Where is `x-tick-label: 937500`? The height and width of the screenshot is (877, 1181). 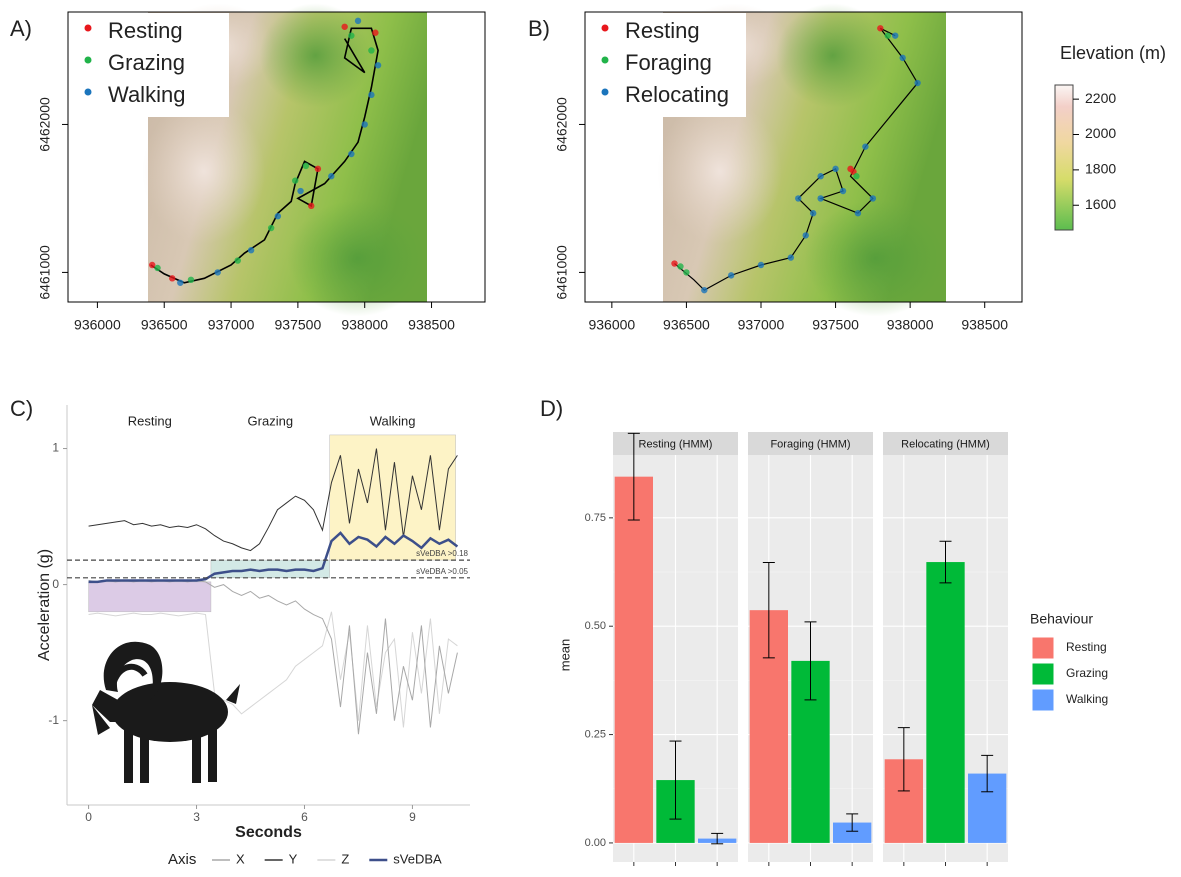
x-tick-label: 937500 is located at coordinates (298, 325).